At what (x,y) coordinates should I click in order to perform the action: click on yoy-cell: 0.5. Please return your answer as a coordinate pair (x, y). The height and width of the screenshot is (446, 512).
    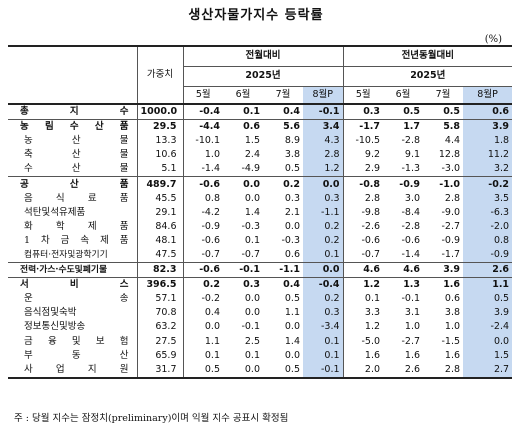
    Looking at the image, I should click on (487, 299).